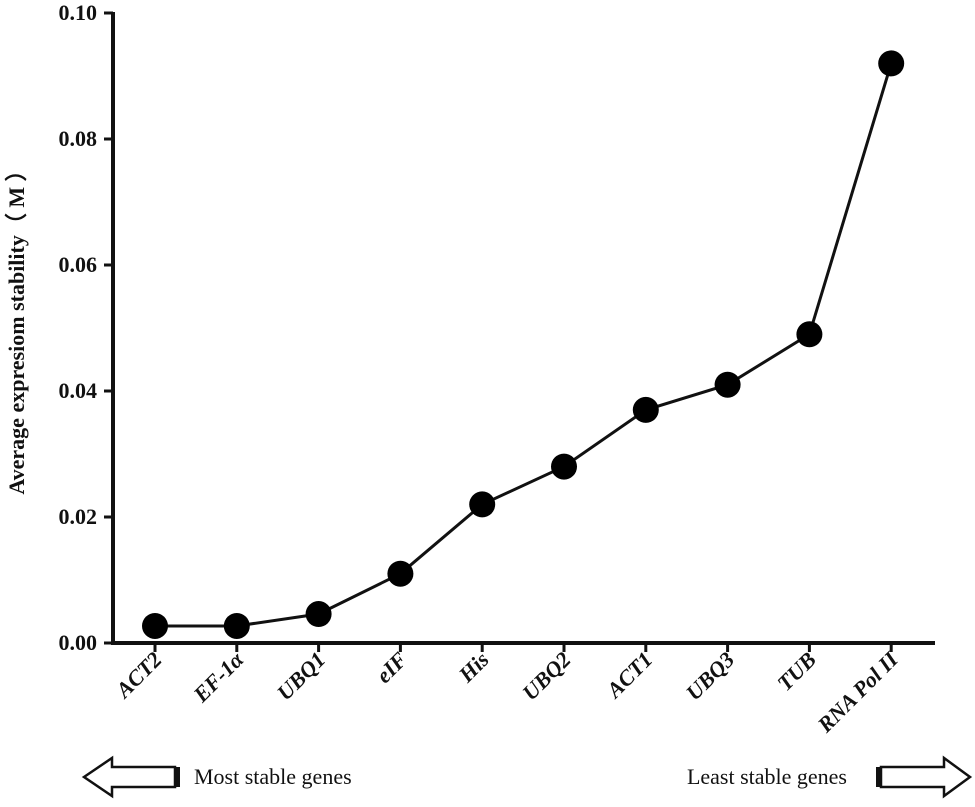 This screenshot has height=807, width=975. I want to click on x-tick-label: ACT2, so click(137, 675).